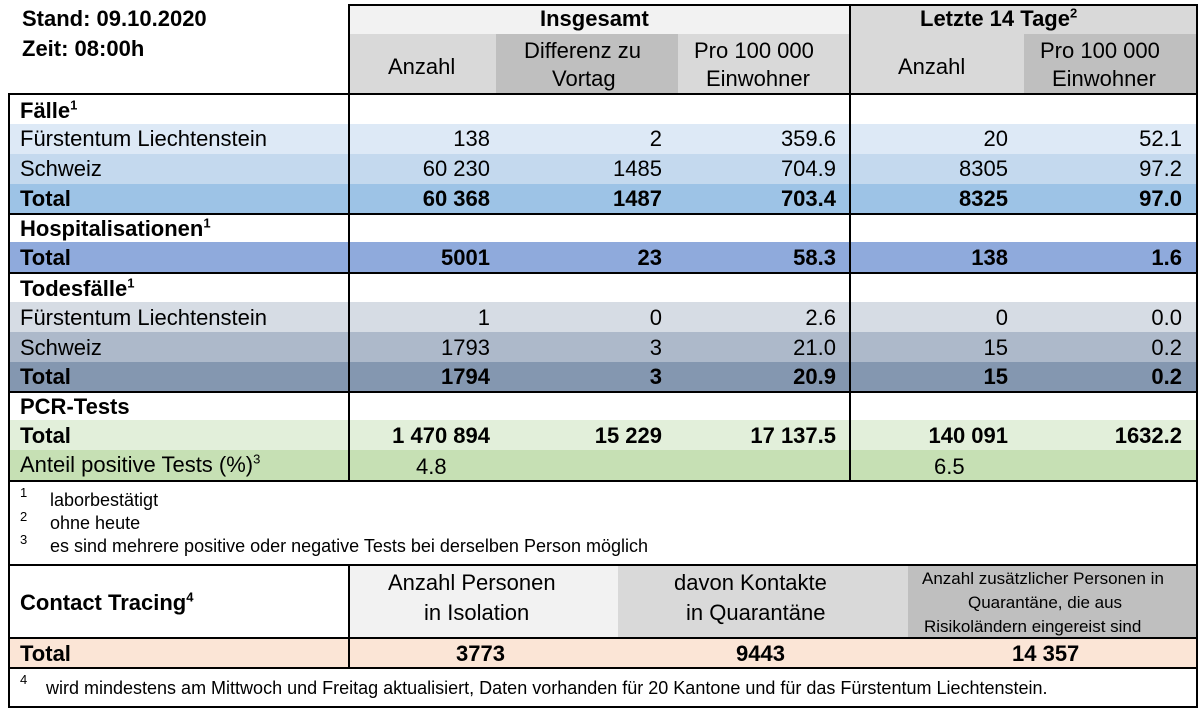  I want to click on row-bg-faelle-total, so click(604, 199).